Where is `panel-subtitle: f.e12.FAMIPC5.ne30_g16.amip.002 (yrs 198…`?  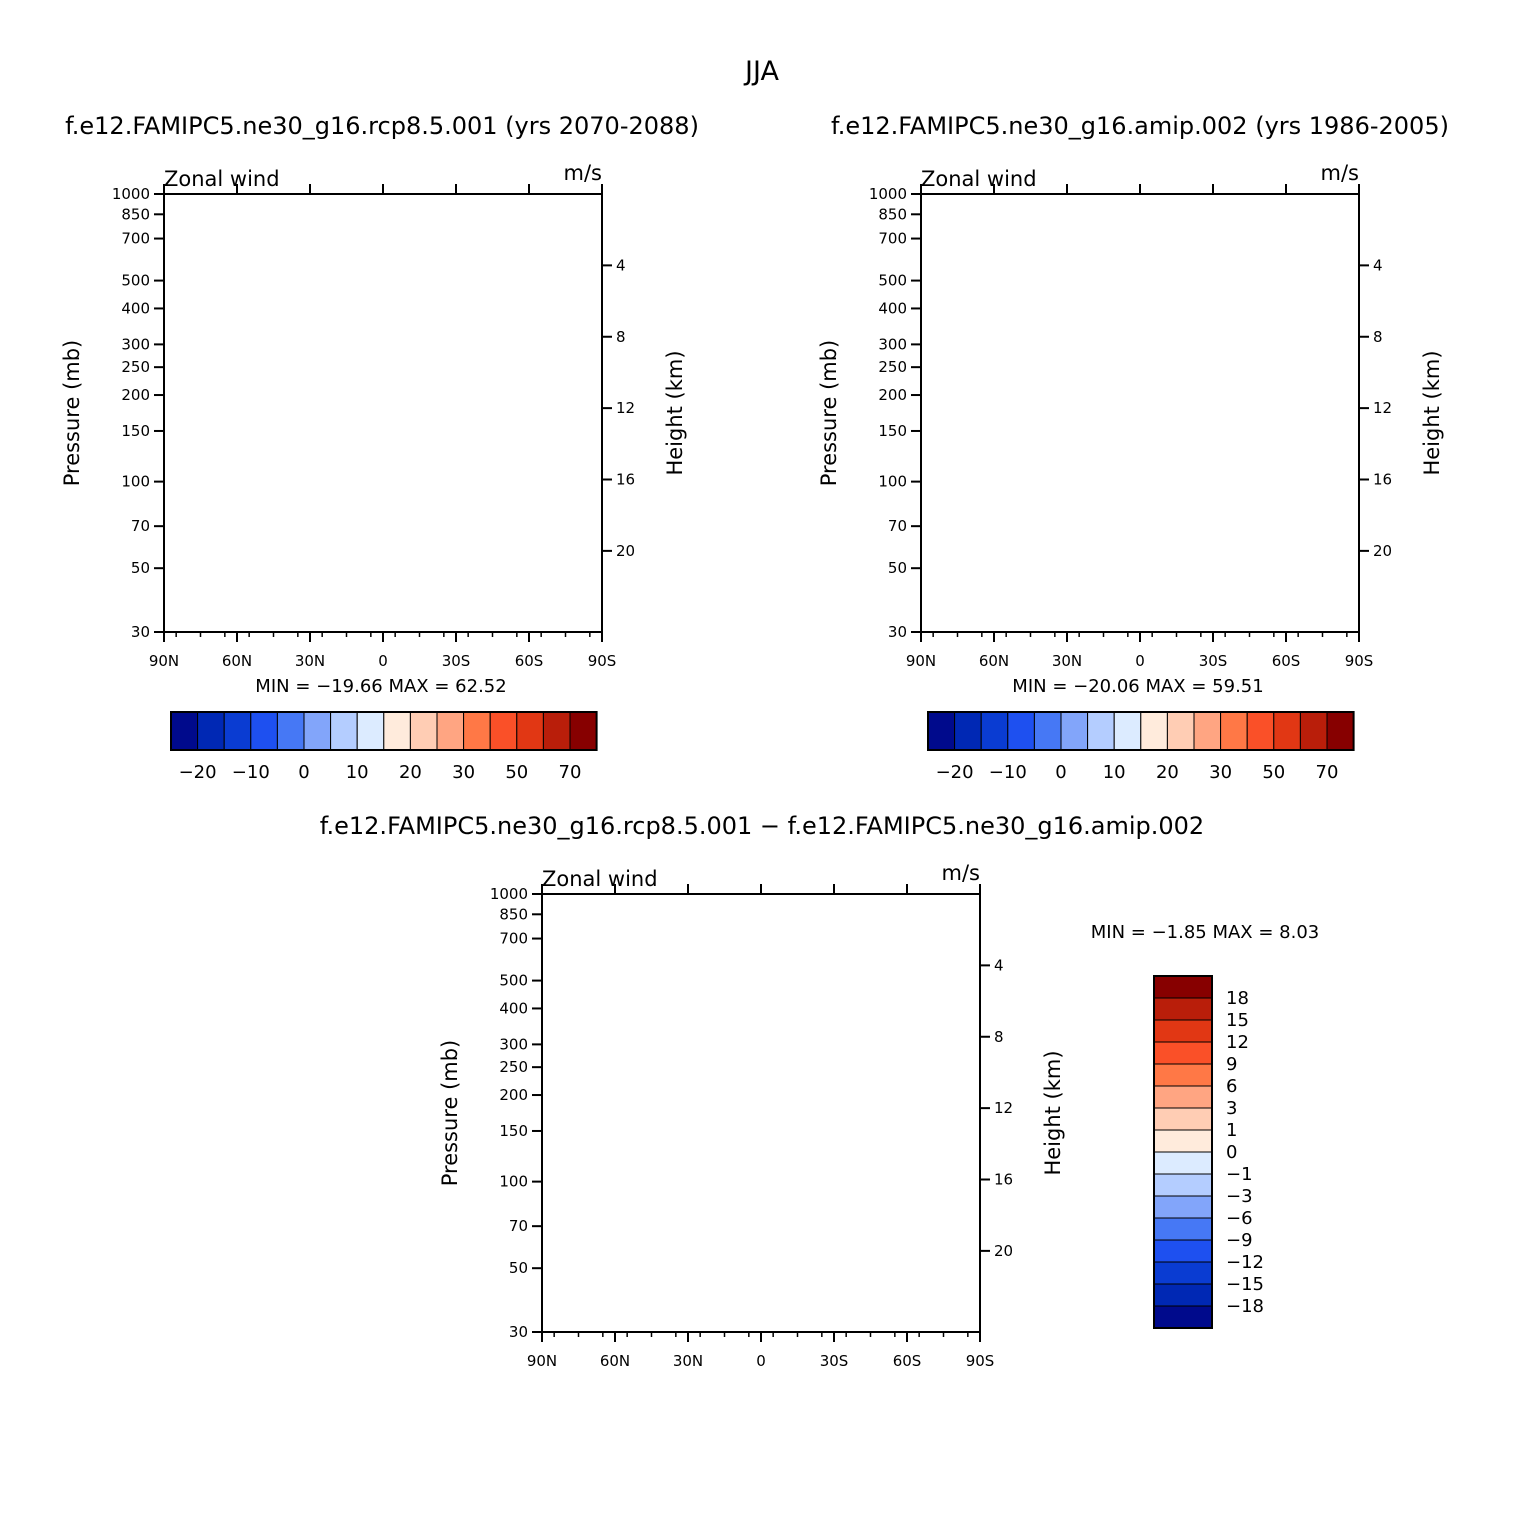
panel-subtitle: f.e12.FAMIPC5.ne30_g16.amip.002 (yrs 198… is located at coordinates (1140, 126).